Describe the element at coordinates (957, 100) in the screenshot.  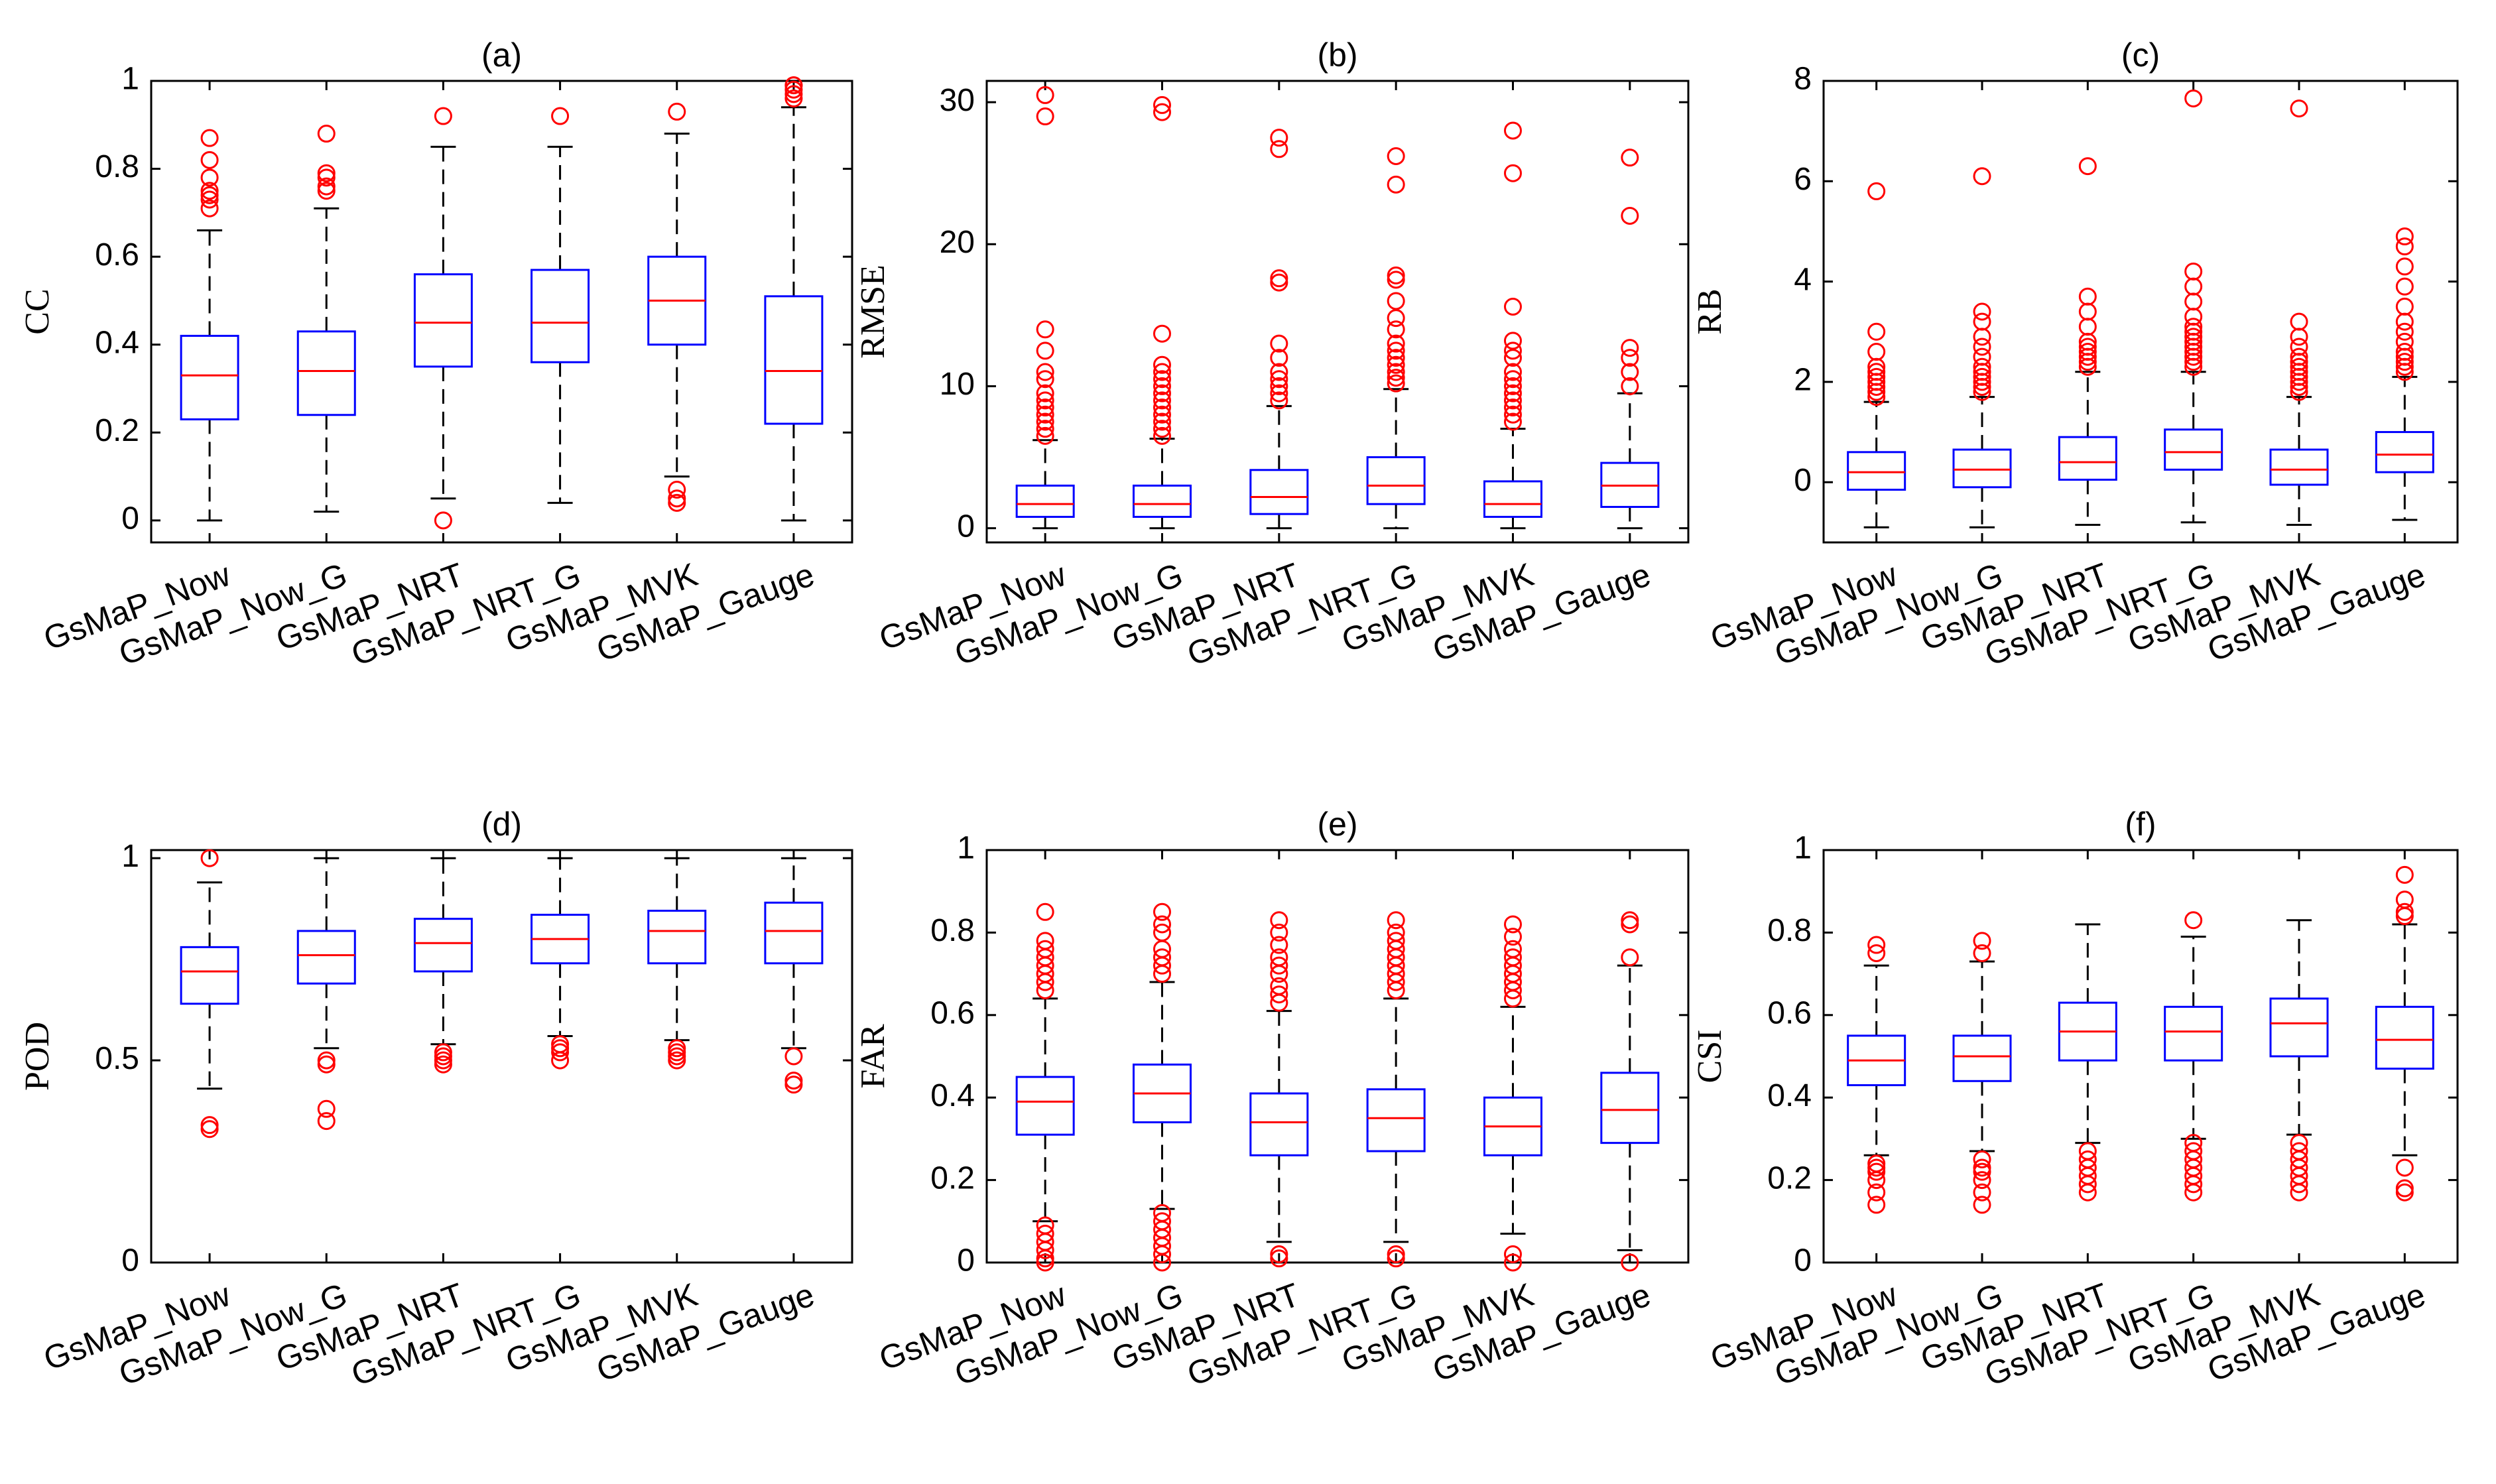
I see `y-tick-label: 30` at that location.